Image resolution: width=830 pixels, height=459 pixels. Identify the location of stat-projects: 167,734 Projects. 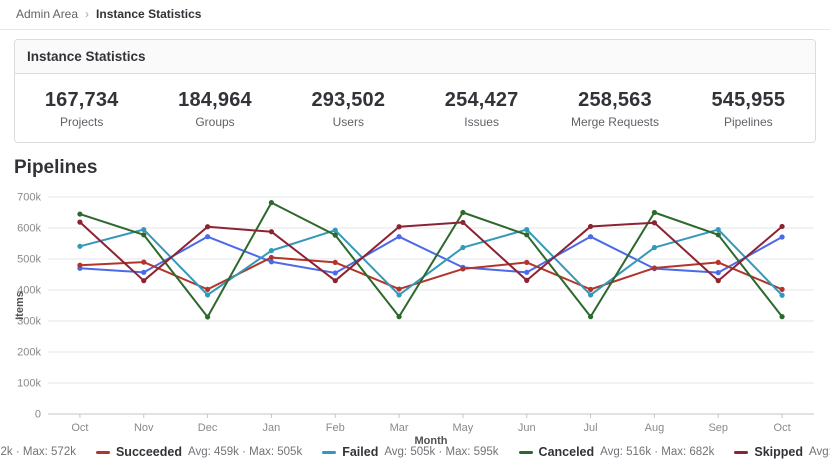
(81, 109).